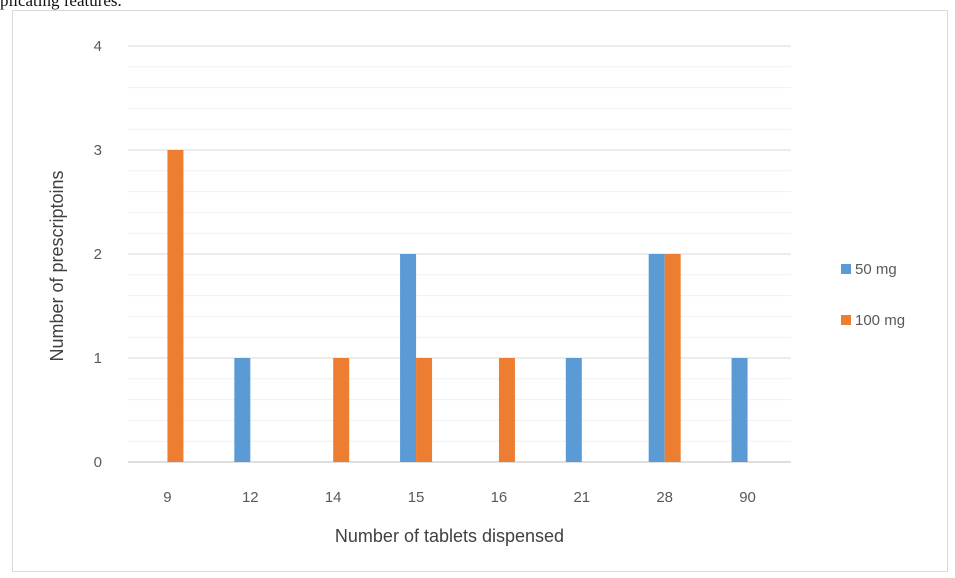 The height and width of the screenshot is (578, 955). What do you see at coordinates (98, 46) in the screenshot?
I see `y-tick-label: 4` at bounding box center [98, 46].